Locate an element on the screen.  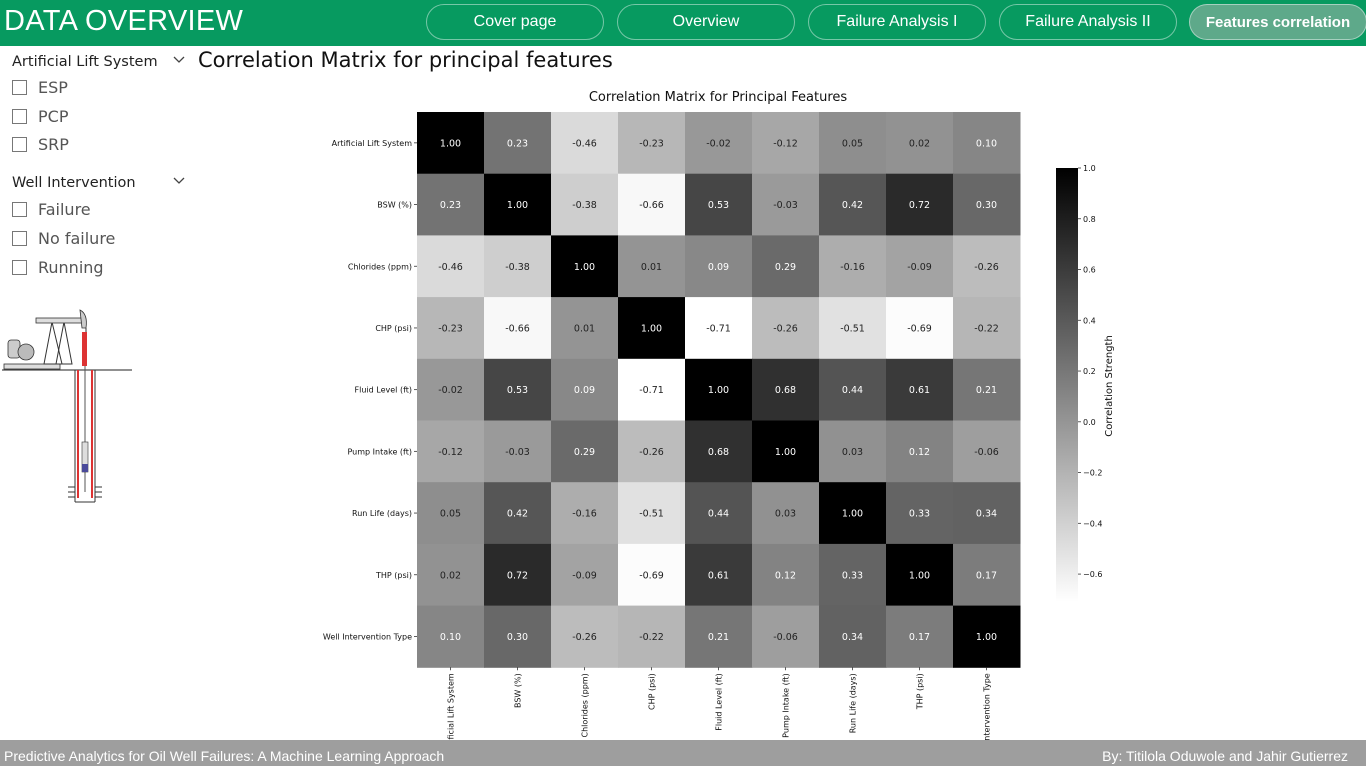
x-tick-label: THP (psi) is located at coordinates (920, 691).